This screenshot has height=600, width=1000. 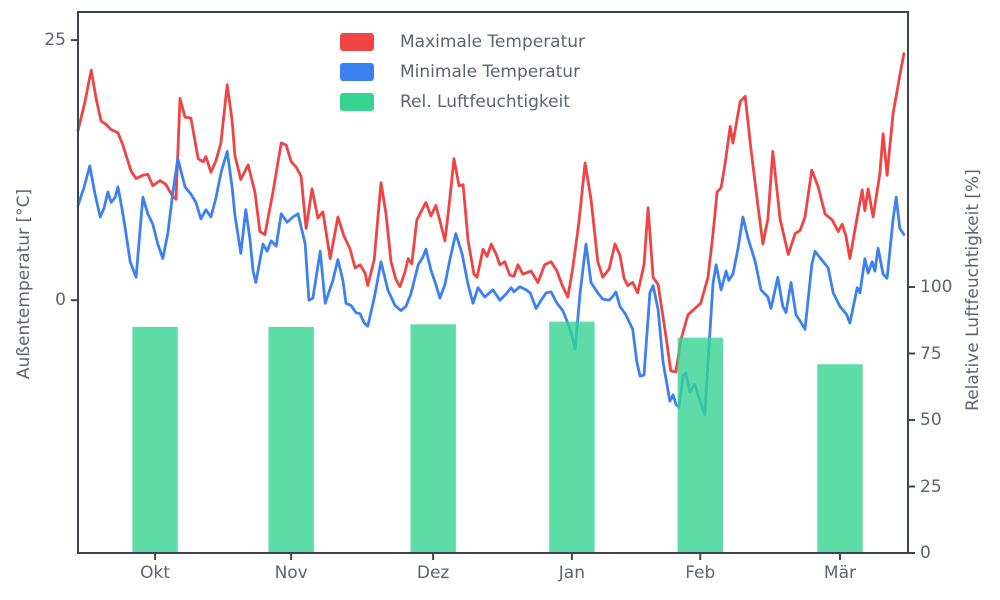 What do you see at coordinates (572, 573) in the screenshot?
I see `x-tick-label-jan: Jan` at bounding box center [572, 573].